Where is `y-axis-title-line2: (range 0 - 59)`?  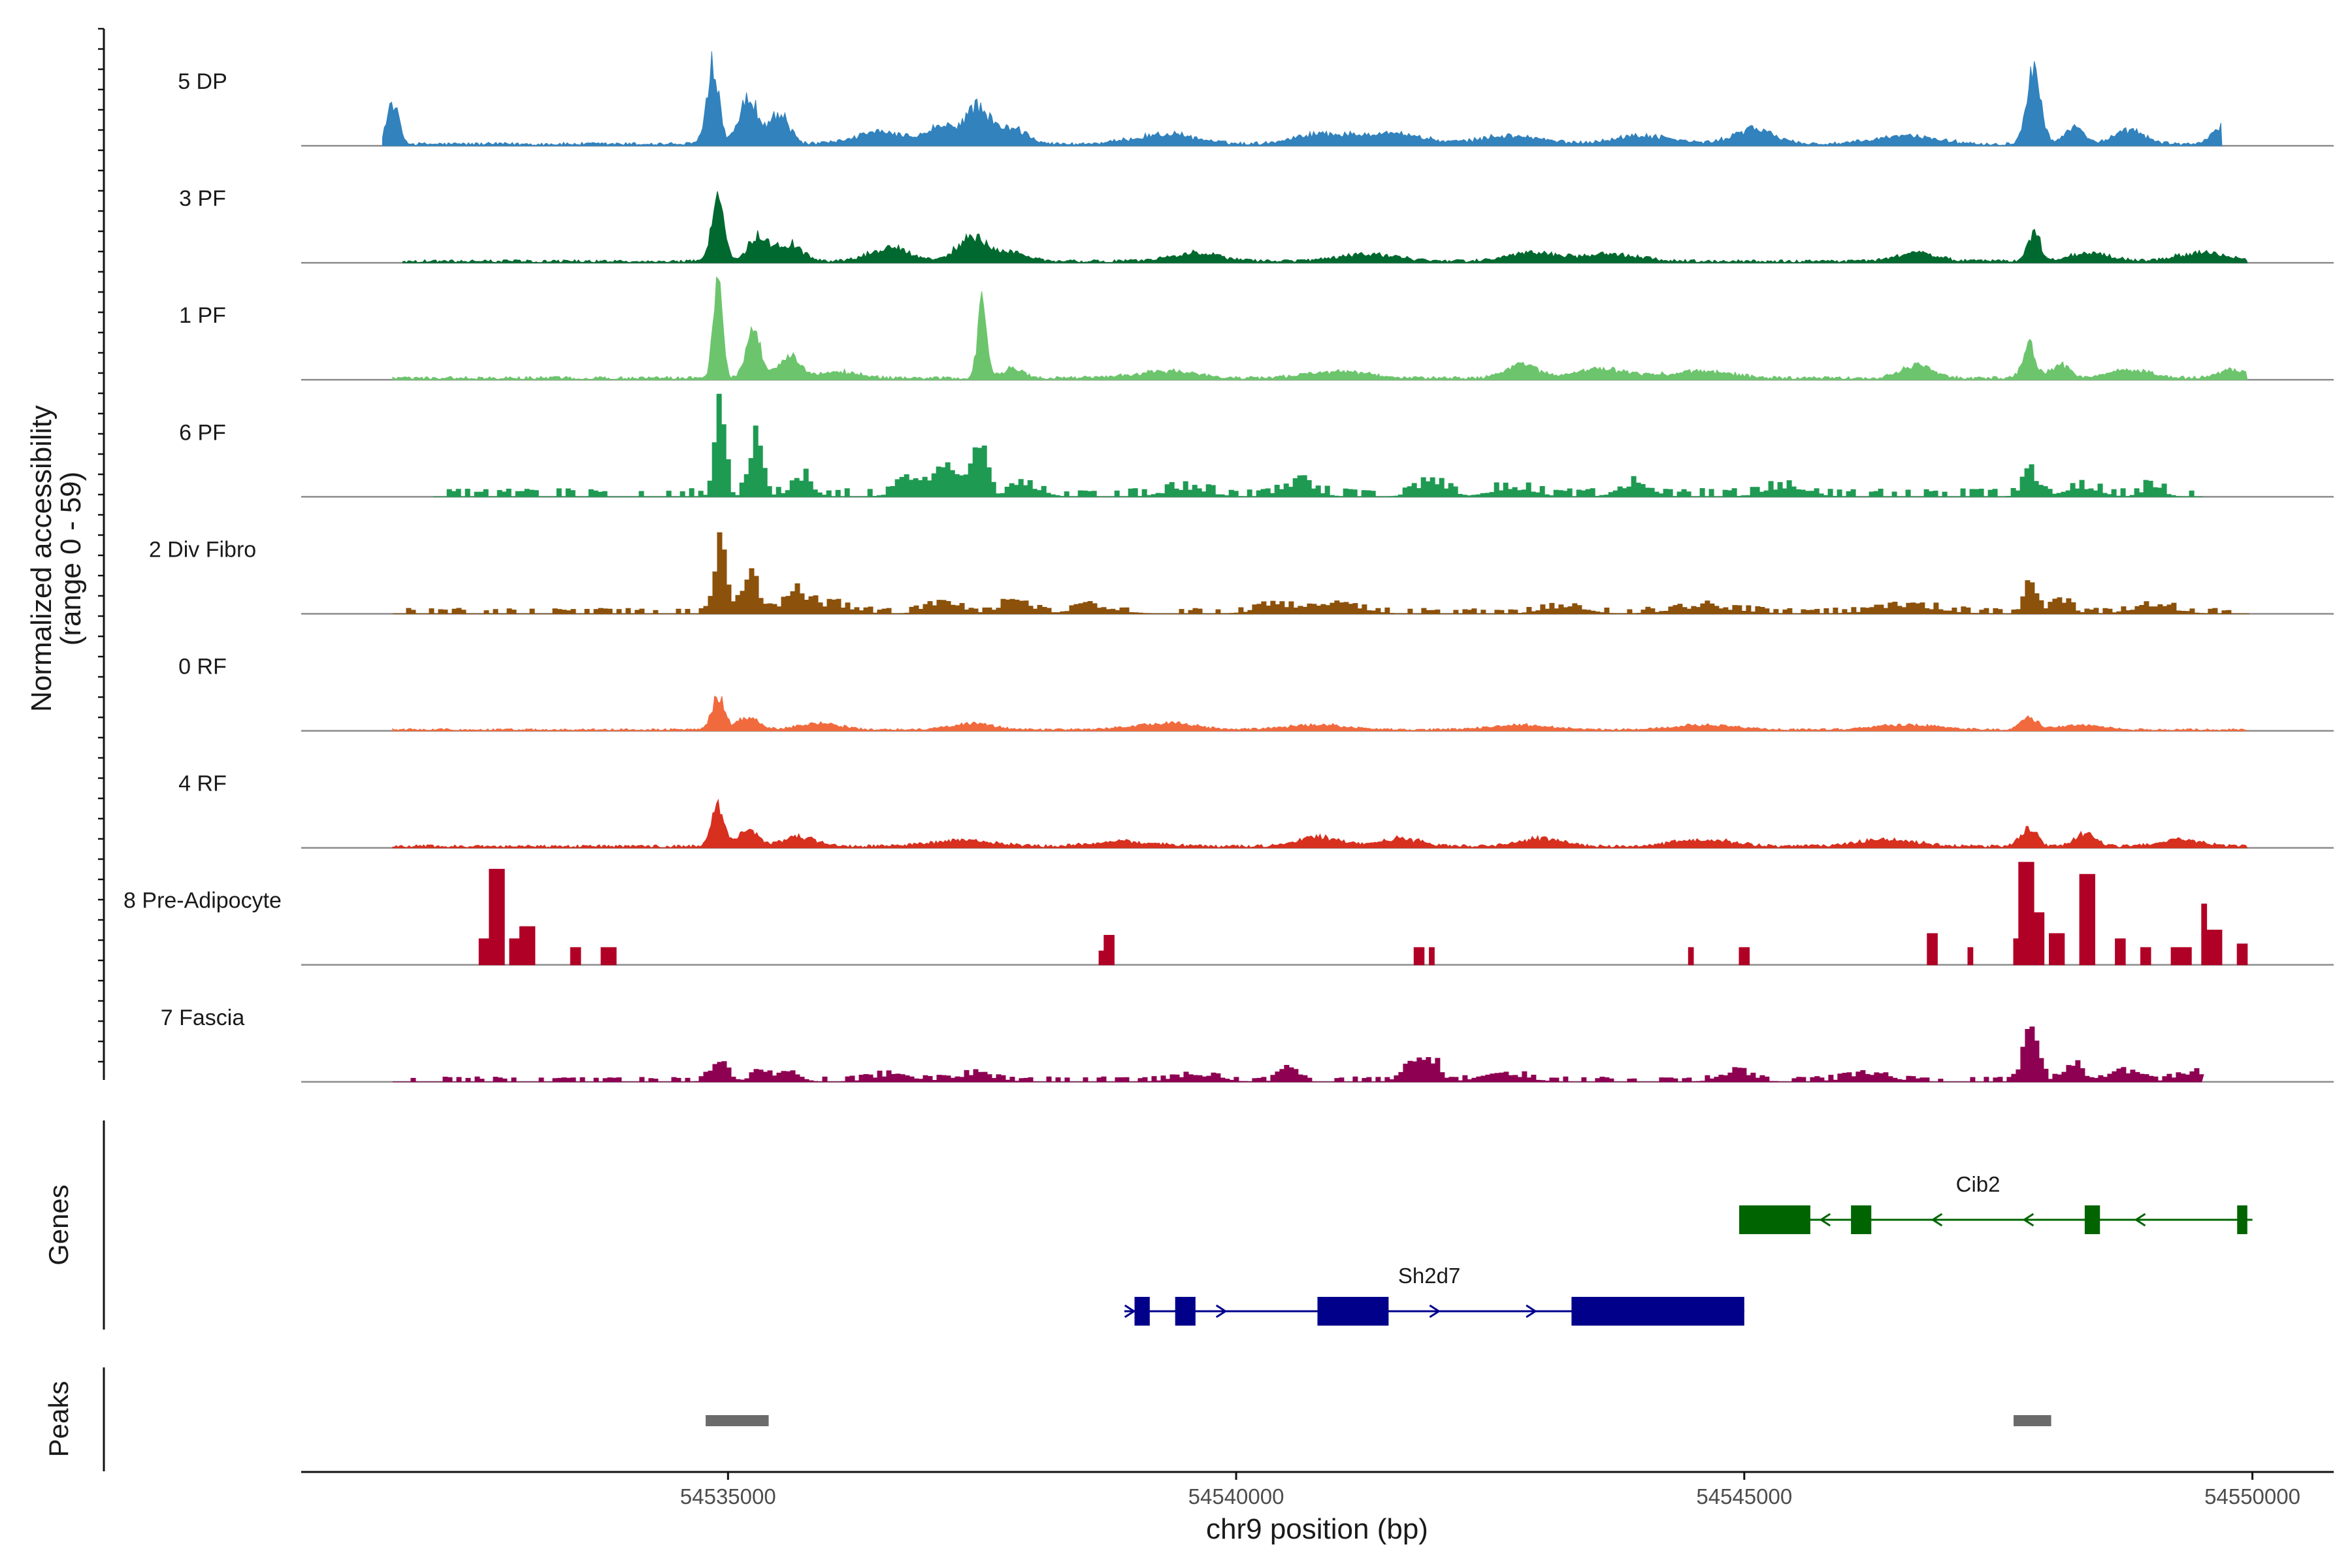 y-axis-title-line2: (range 0 - 59) is located at coordinates (71, 559).